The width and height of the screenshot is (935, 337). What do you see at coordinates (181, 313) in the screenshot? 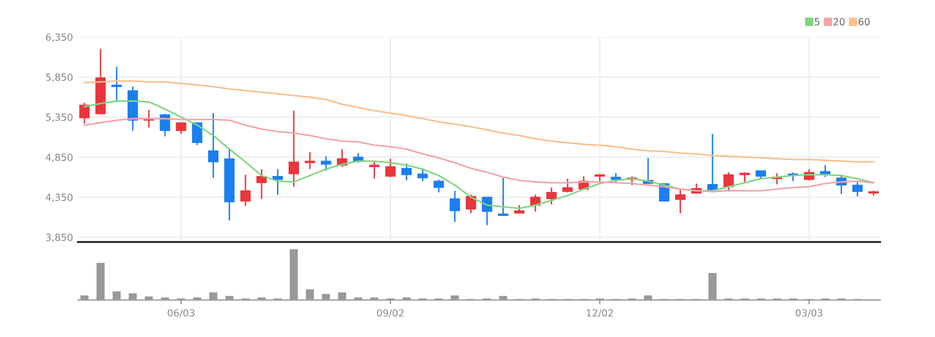
I see `x-tick-label: 06/03` at bounding box center [181, 313].